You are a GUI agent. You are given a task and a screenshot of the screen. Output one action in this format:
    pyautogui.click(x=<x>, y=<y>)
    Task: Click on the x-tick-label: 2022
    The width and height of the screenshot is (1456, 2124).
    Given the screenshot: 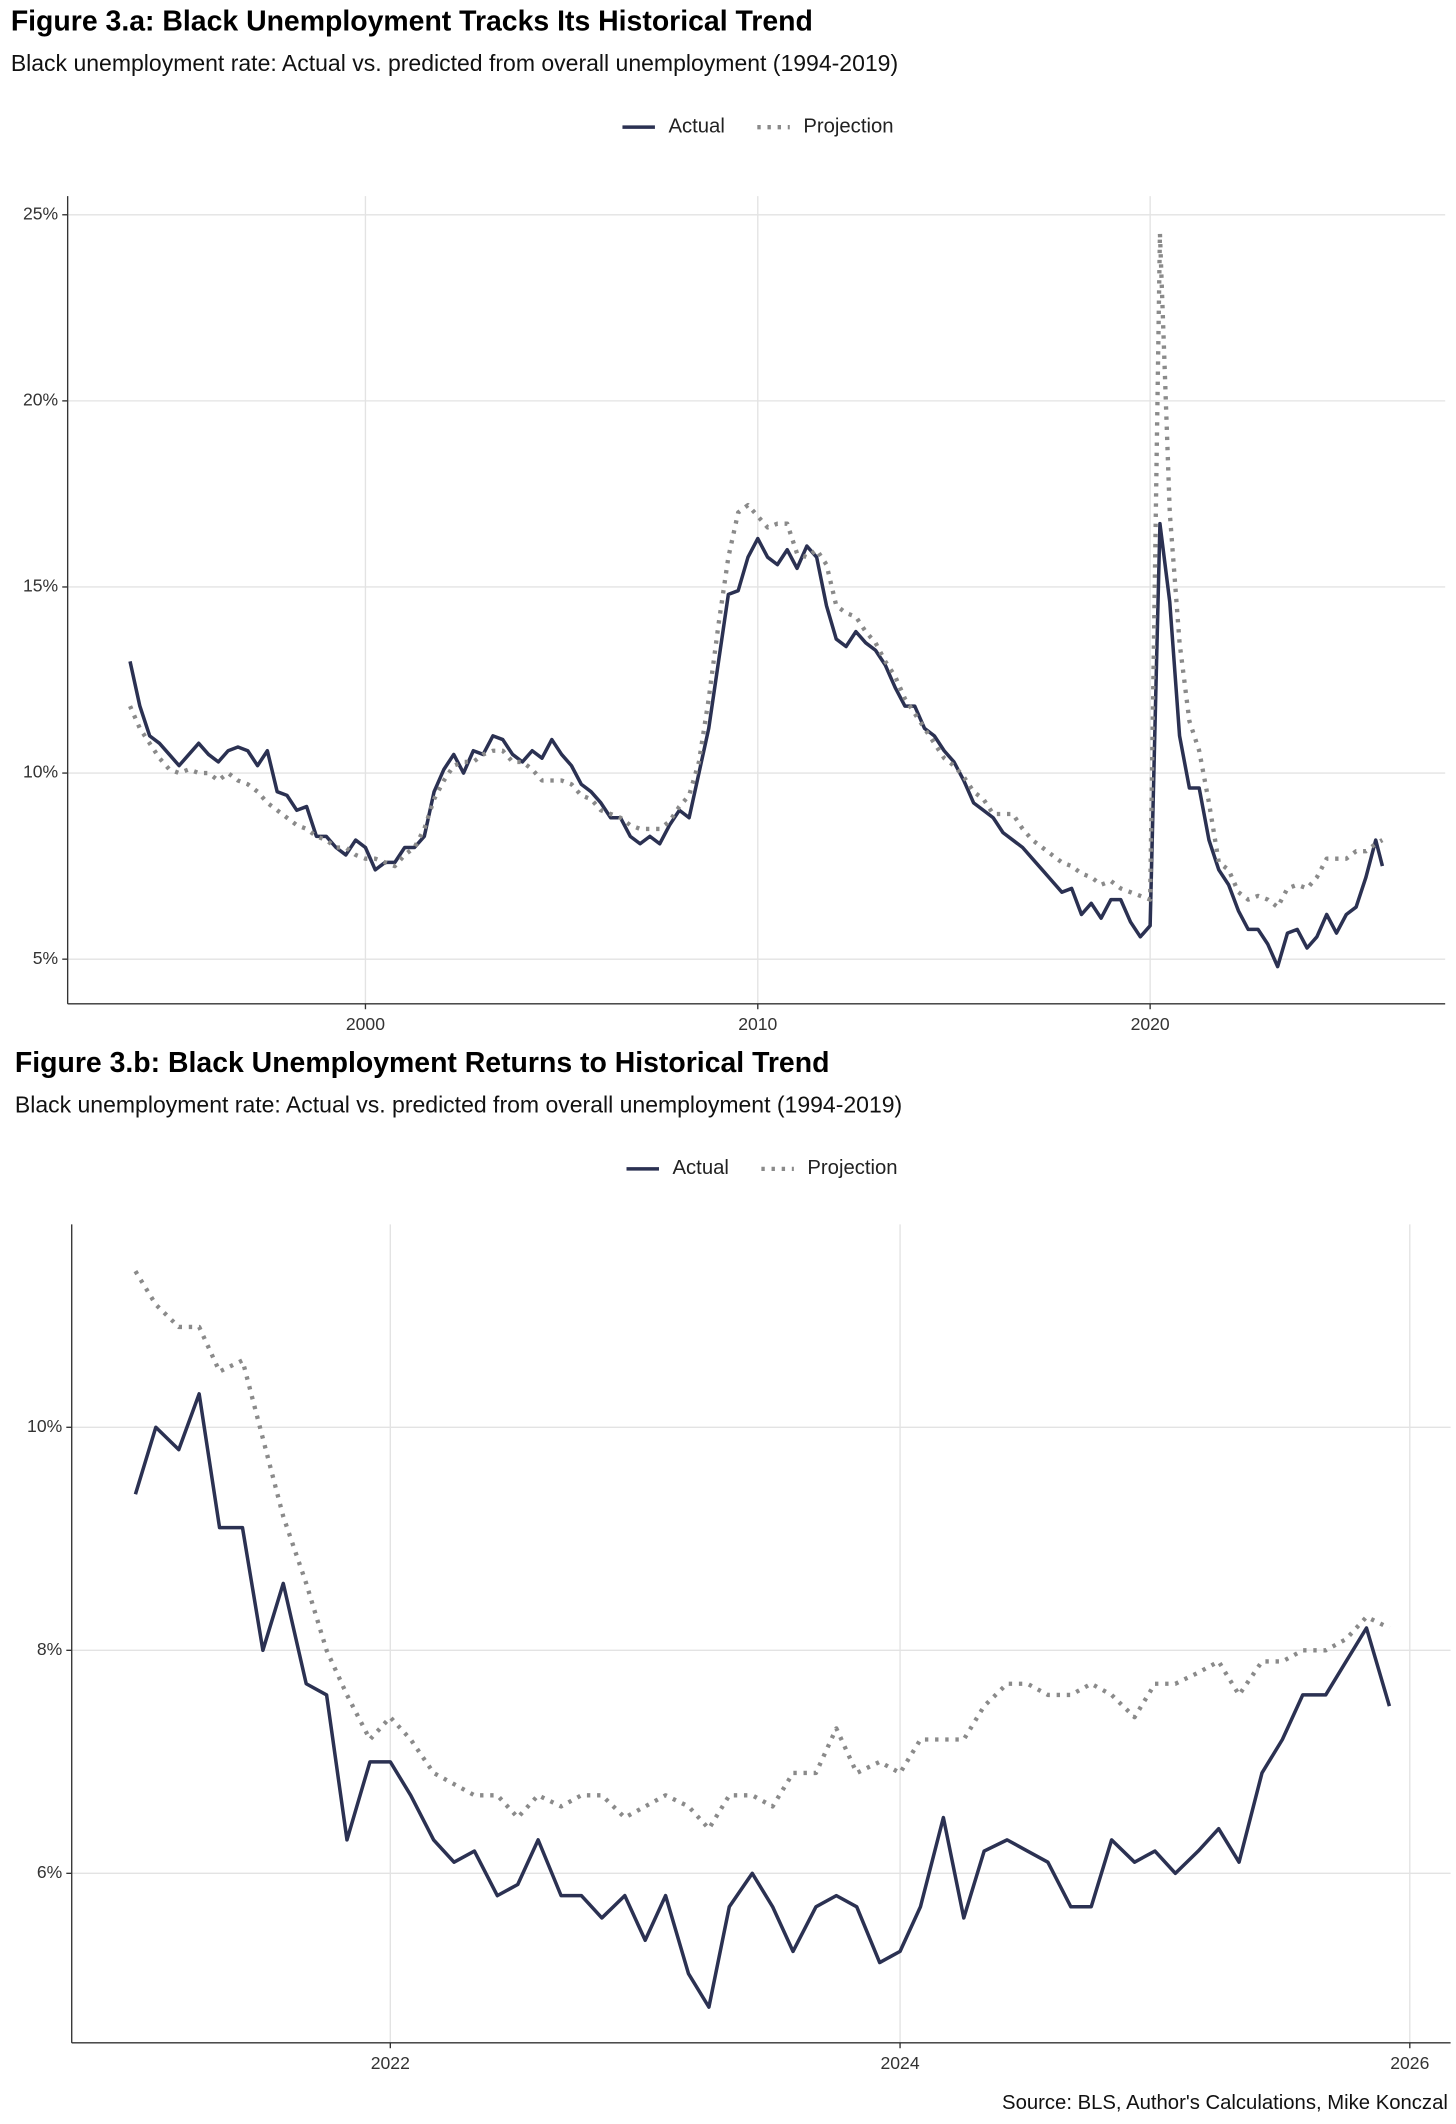 What is the action you would take?
    pyautogui.click(x=390, y=2063)
    